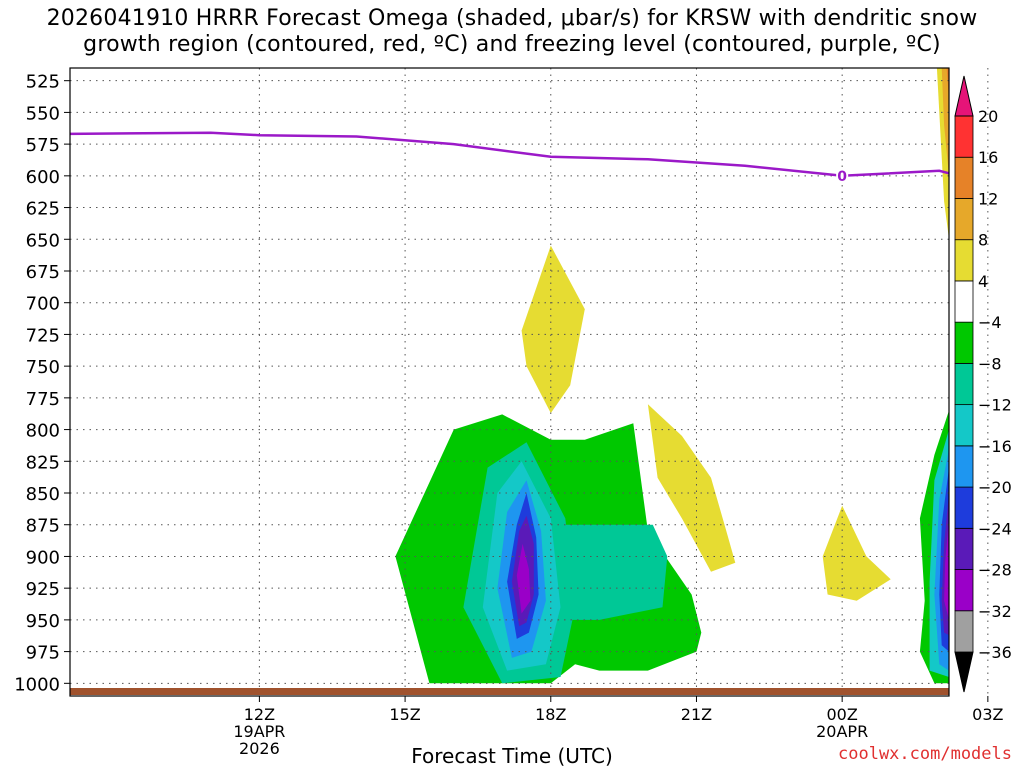 The height and width of the screenshot is (768, 1024). Describe the element at coordinates (37, 684) in the screenshot. I see `y-tick-label-1000: 1000` at that location.